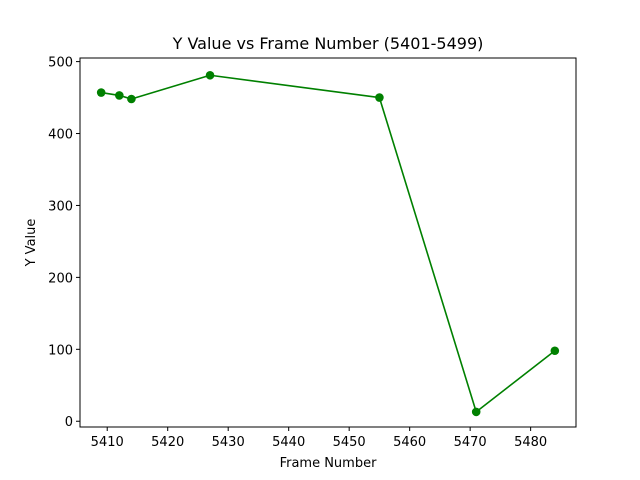 The image size is (640, 480). Describe the element at coordinates (60, 350) in the screenshot. I see `y-tick-label: 100` at that location.